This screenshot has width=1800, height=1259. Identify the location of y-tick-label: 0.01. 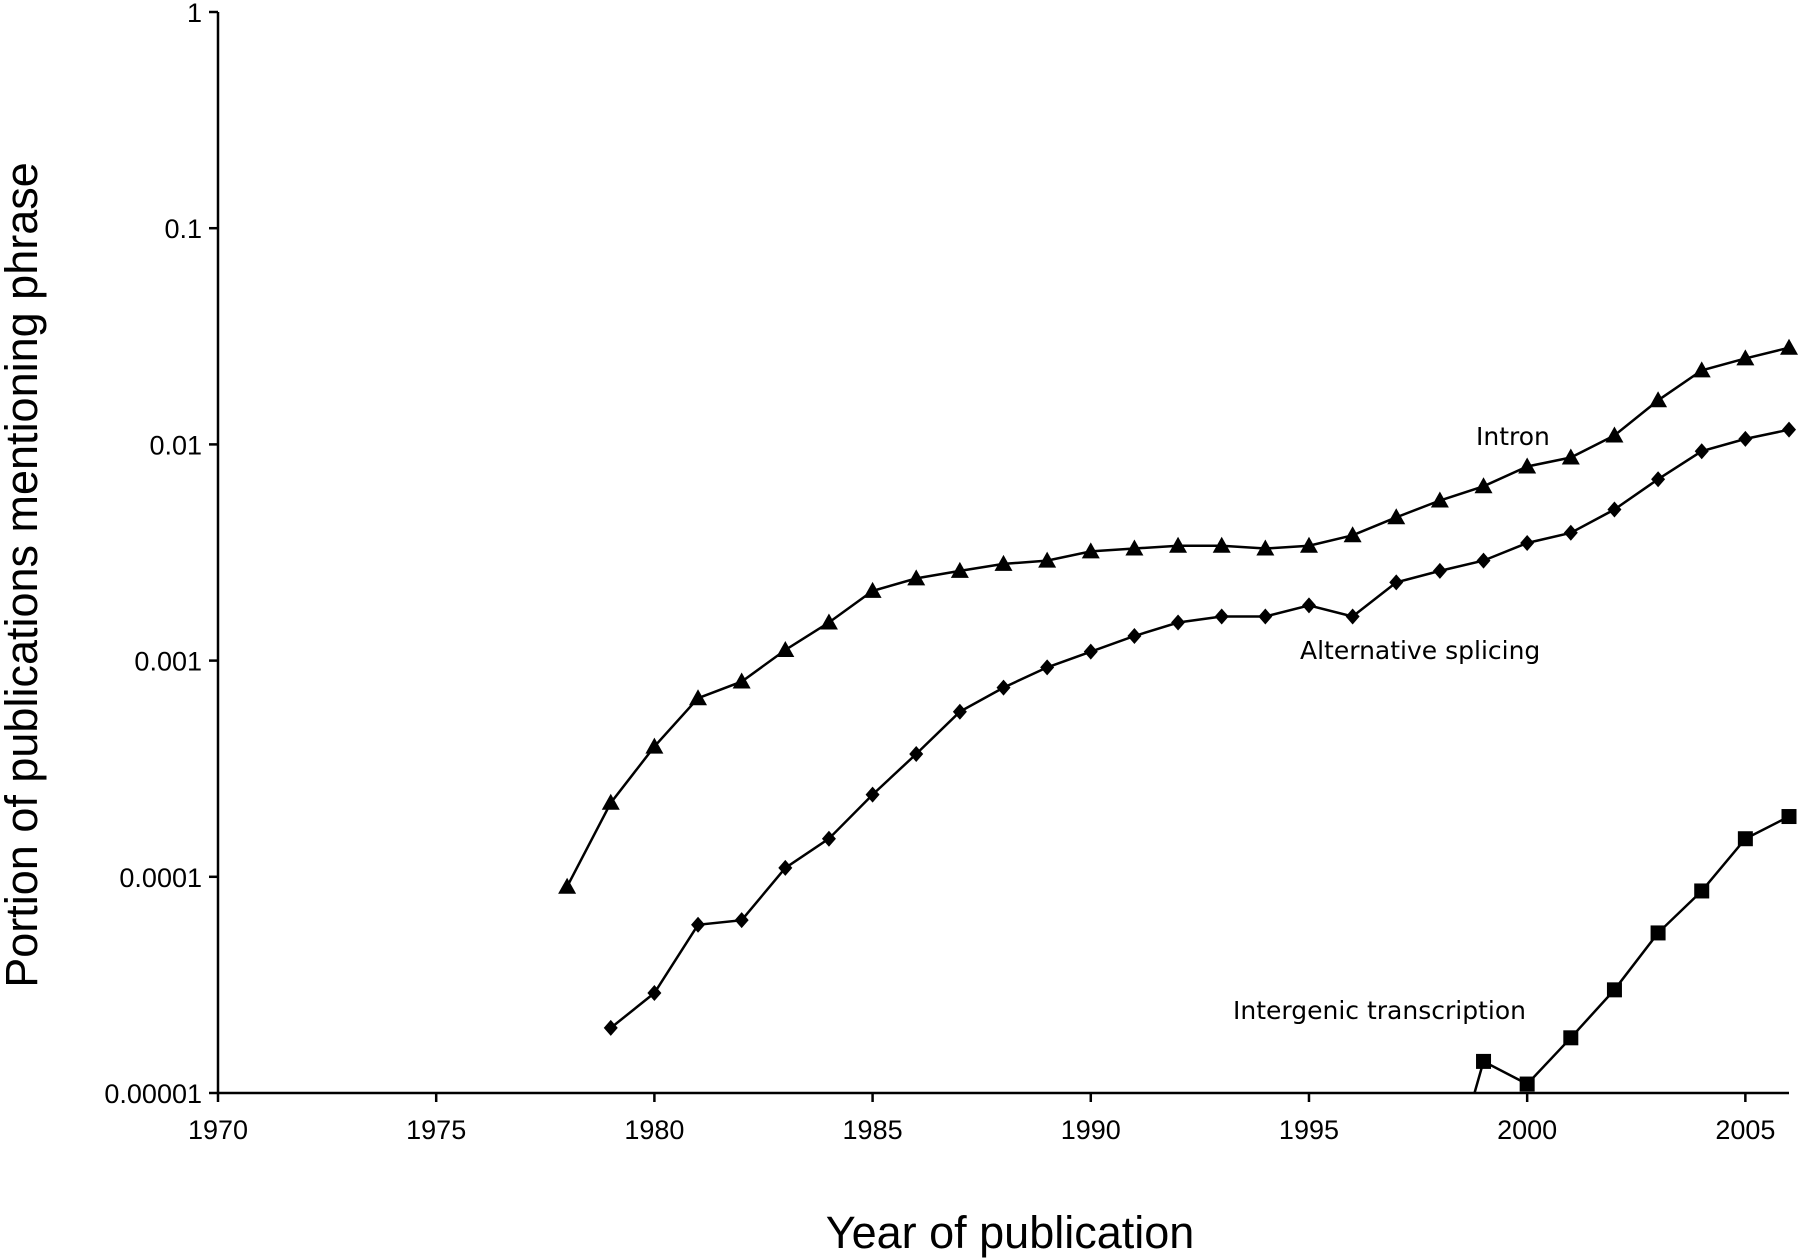
(175, 445).